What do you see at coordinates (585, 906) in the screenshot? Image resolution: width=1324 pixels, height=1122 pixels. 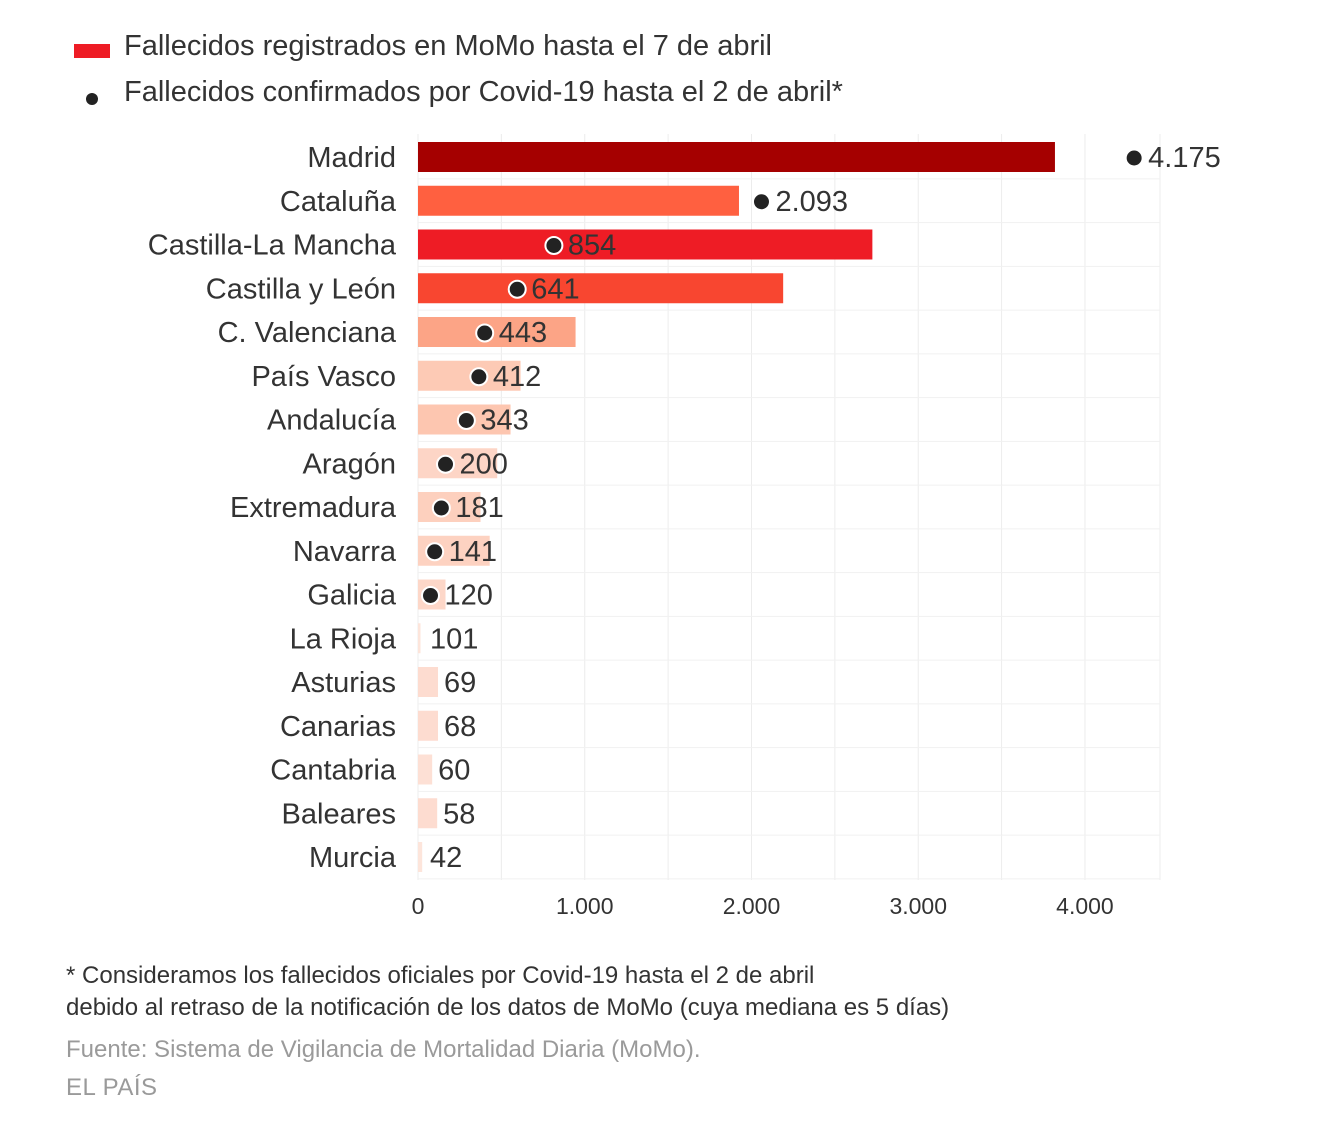 I see `x-tick-label: 1.000` at bounding box center [585, 906].